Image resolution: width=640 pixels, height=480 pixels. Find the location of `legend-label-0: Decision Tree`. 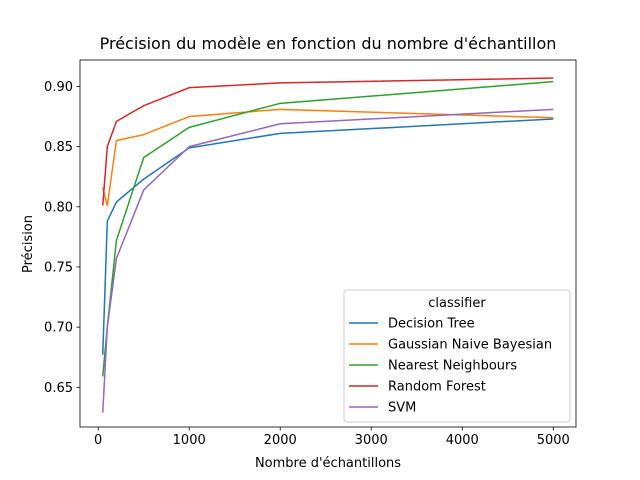

legend-label-0: Decision Tree is located at coordinates (431, 324).